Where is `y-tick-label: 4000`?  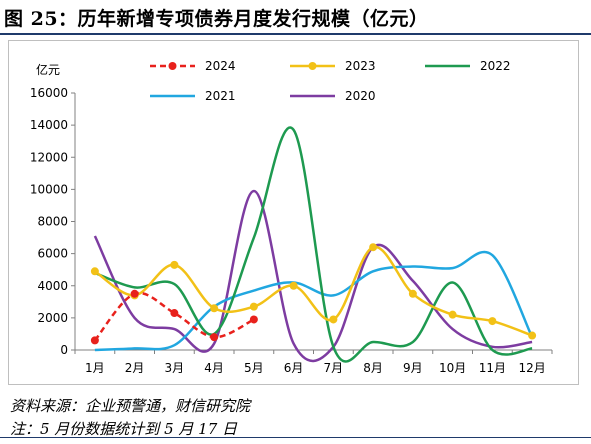 y-tick-label: 4000 is located at coordinates (52, 286).